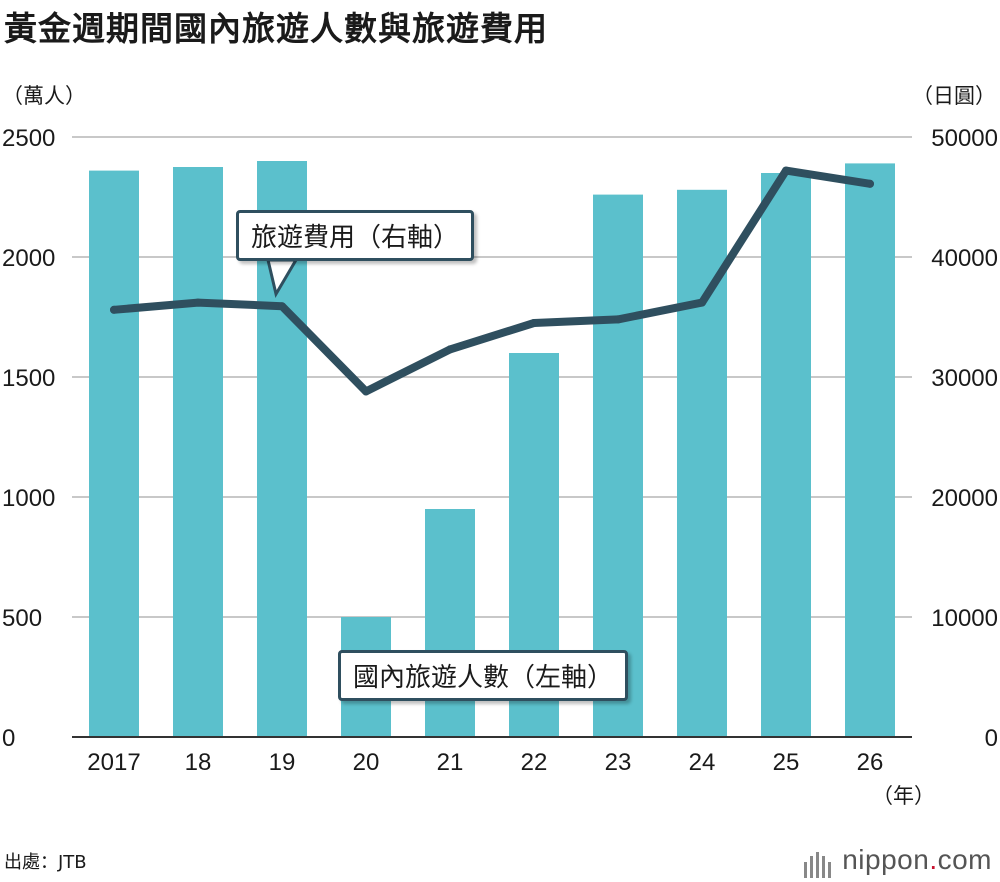 This screenshot has height=882, width=1000. Describe the element at coordinates (964, 618) in the screenshot. I see `right-tick-label: 10000` at that location.